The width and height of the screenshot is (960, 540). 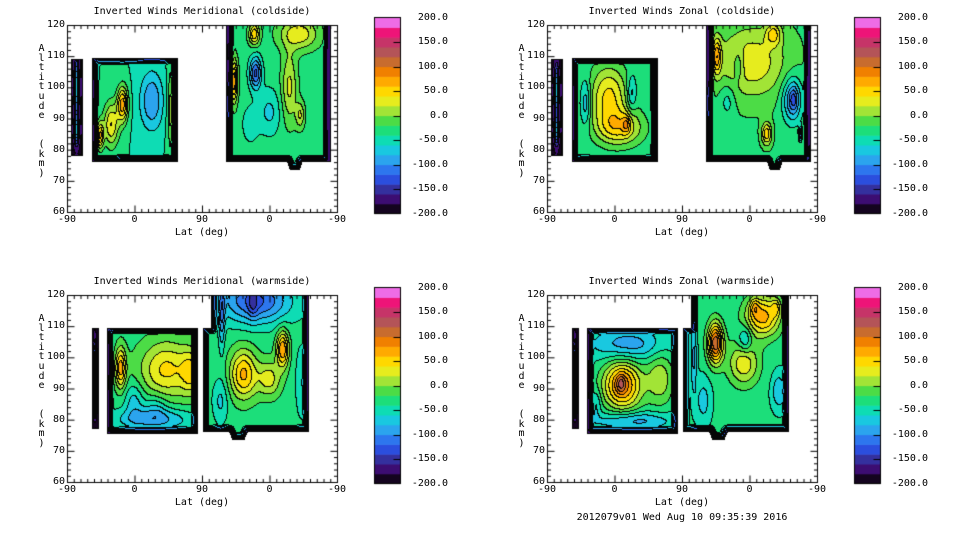 What do you see at coordinates (682, 517) in the screenshot?
I see `timestamp-caption: 2012079v01 Wed Aug 10 09:35:39 2016` at bounding box center [682, 517].